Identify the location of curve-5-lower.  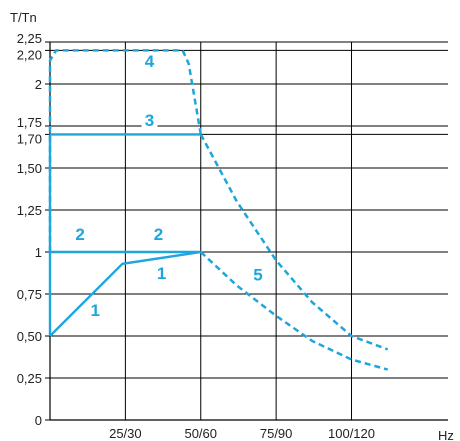
(294, 311).